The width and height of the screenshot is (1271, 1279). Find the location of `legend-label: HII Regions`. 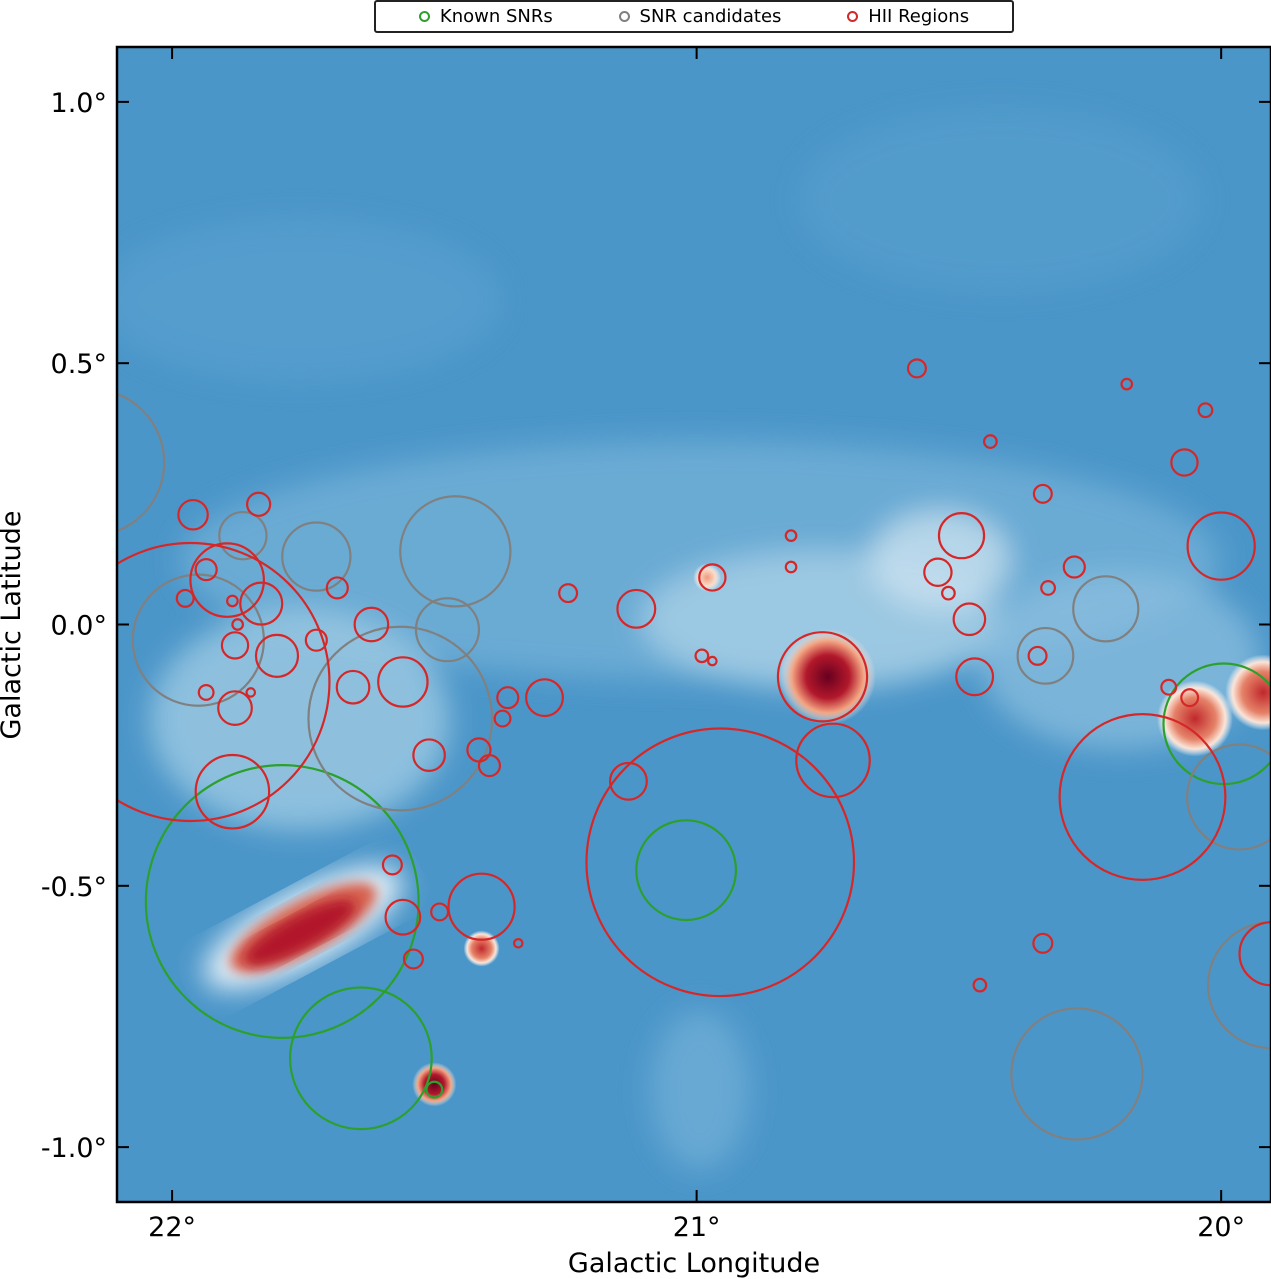

legend-label: HII Regions is located at coordinates (919, 16).